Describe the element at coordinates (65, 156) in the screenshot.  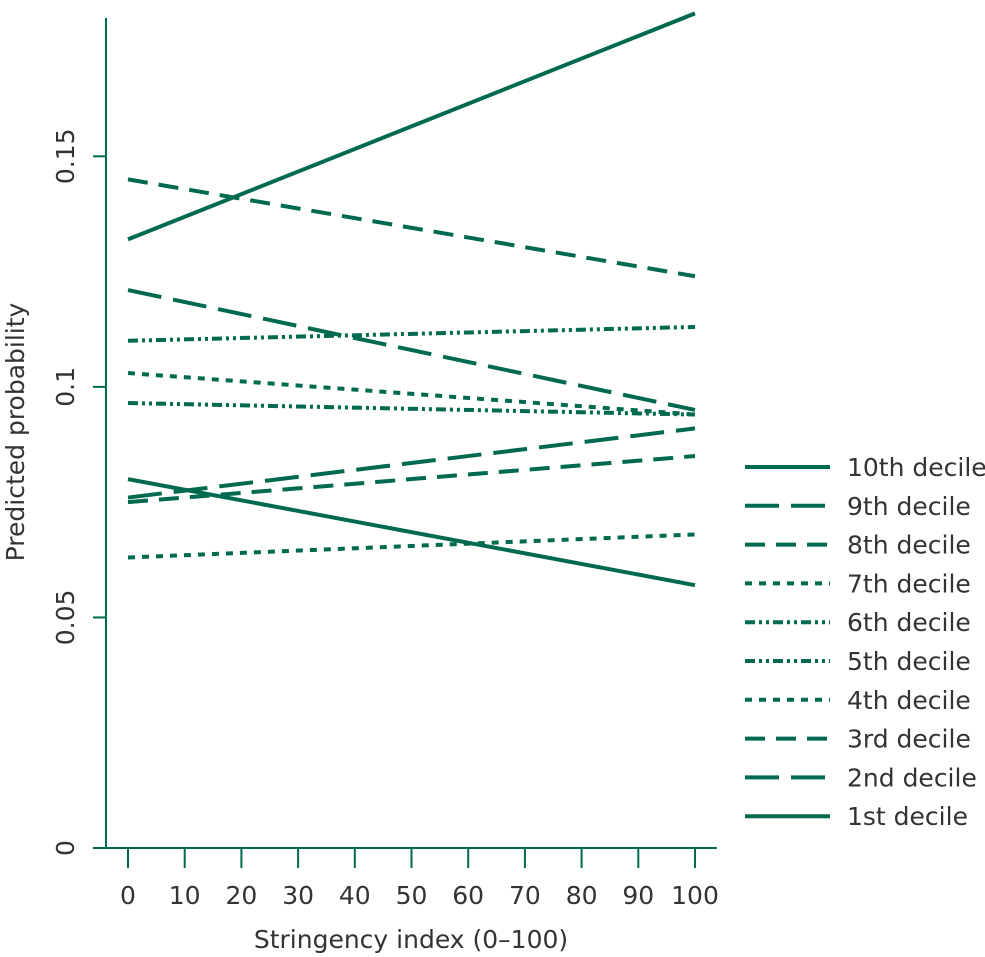
I see `y-tick-label: 0.15` at that location.